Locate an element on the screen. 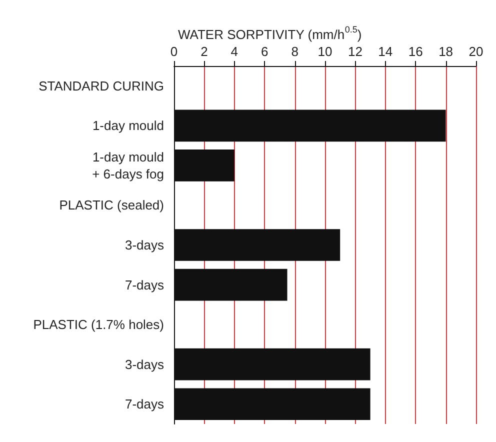  x-tick-label: 0 is located at coordinates (174, 51).